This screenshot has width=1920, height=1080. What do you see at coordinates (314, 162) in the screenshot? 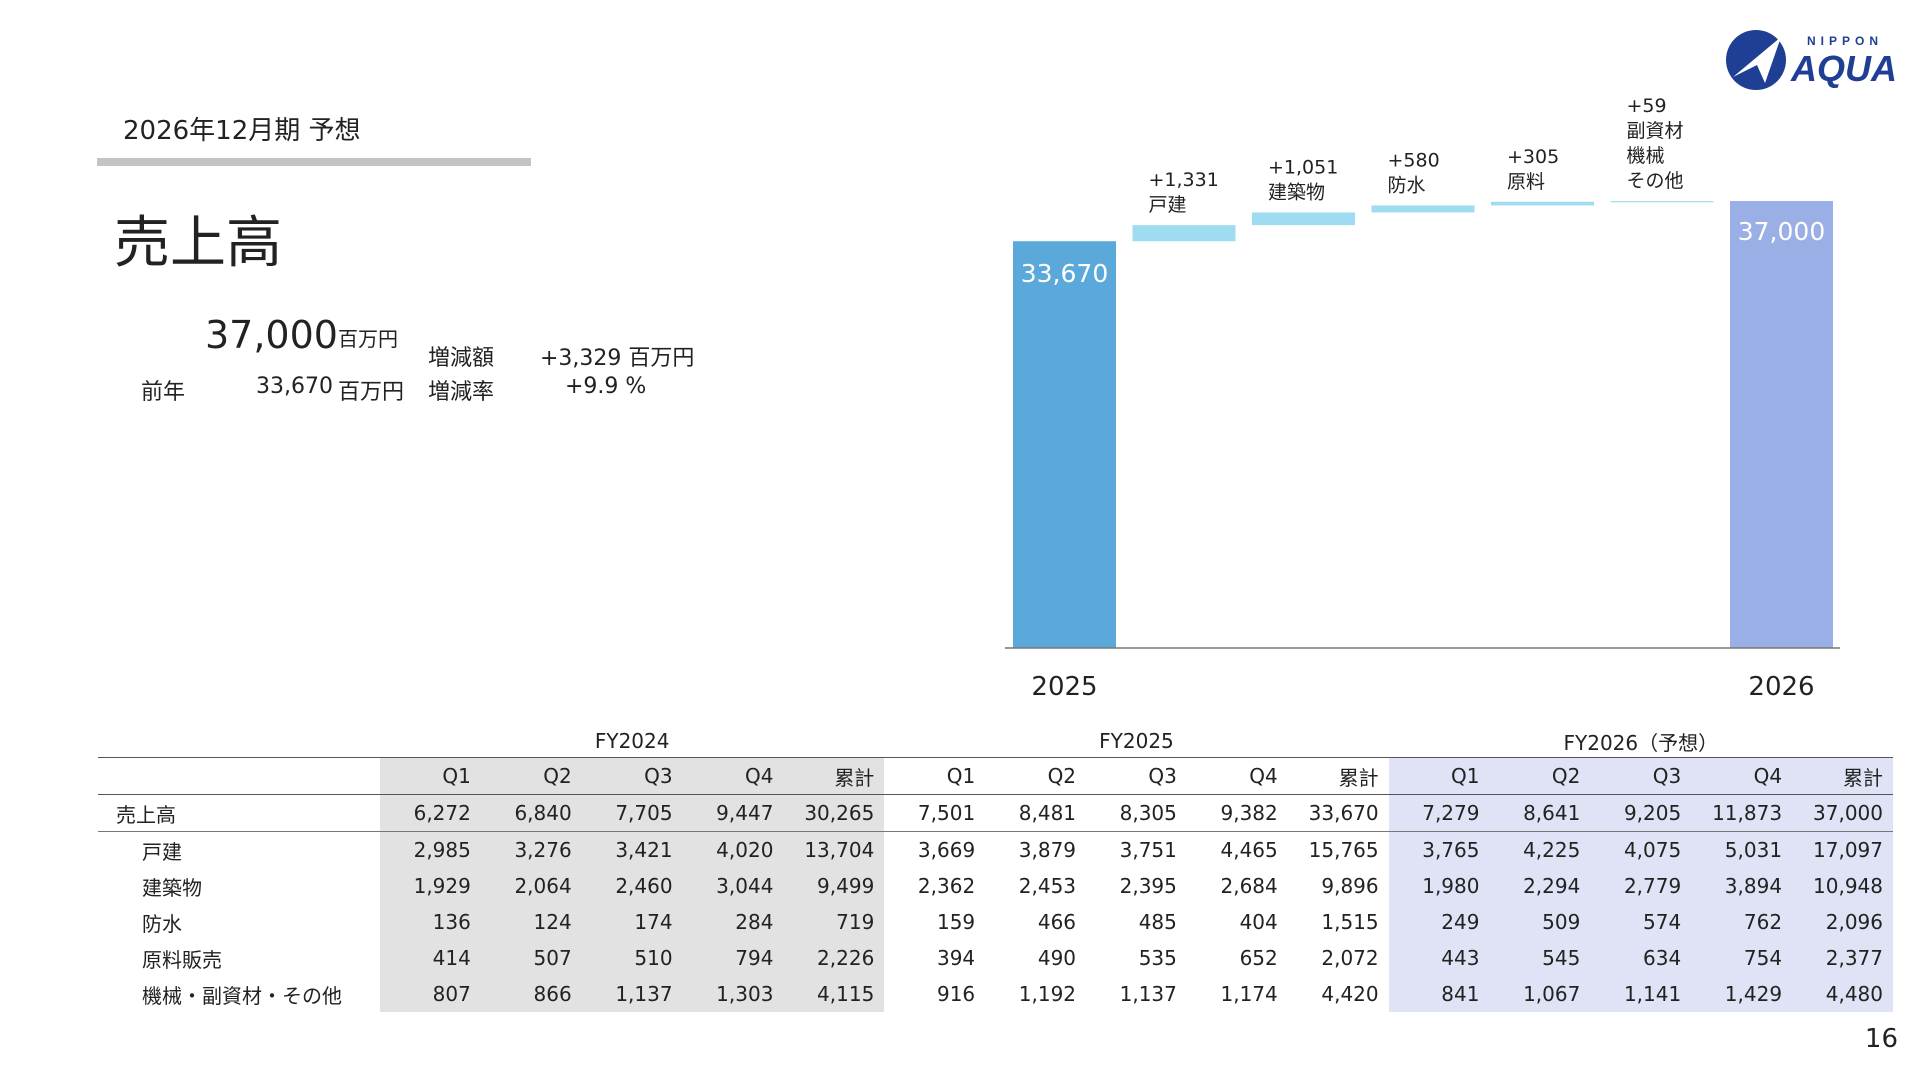
I see `header-underline` at bounding box center [314, 162].